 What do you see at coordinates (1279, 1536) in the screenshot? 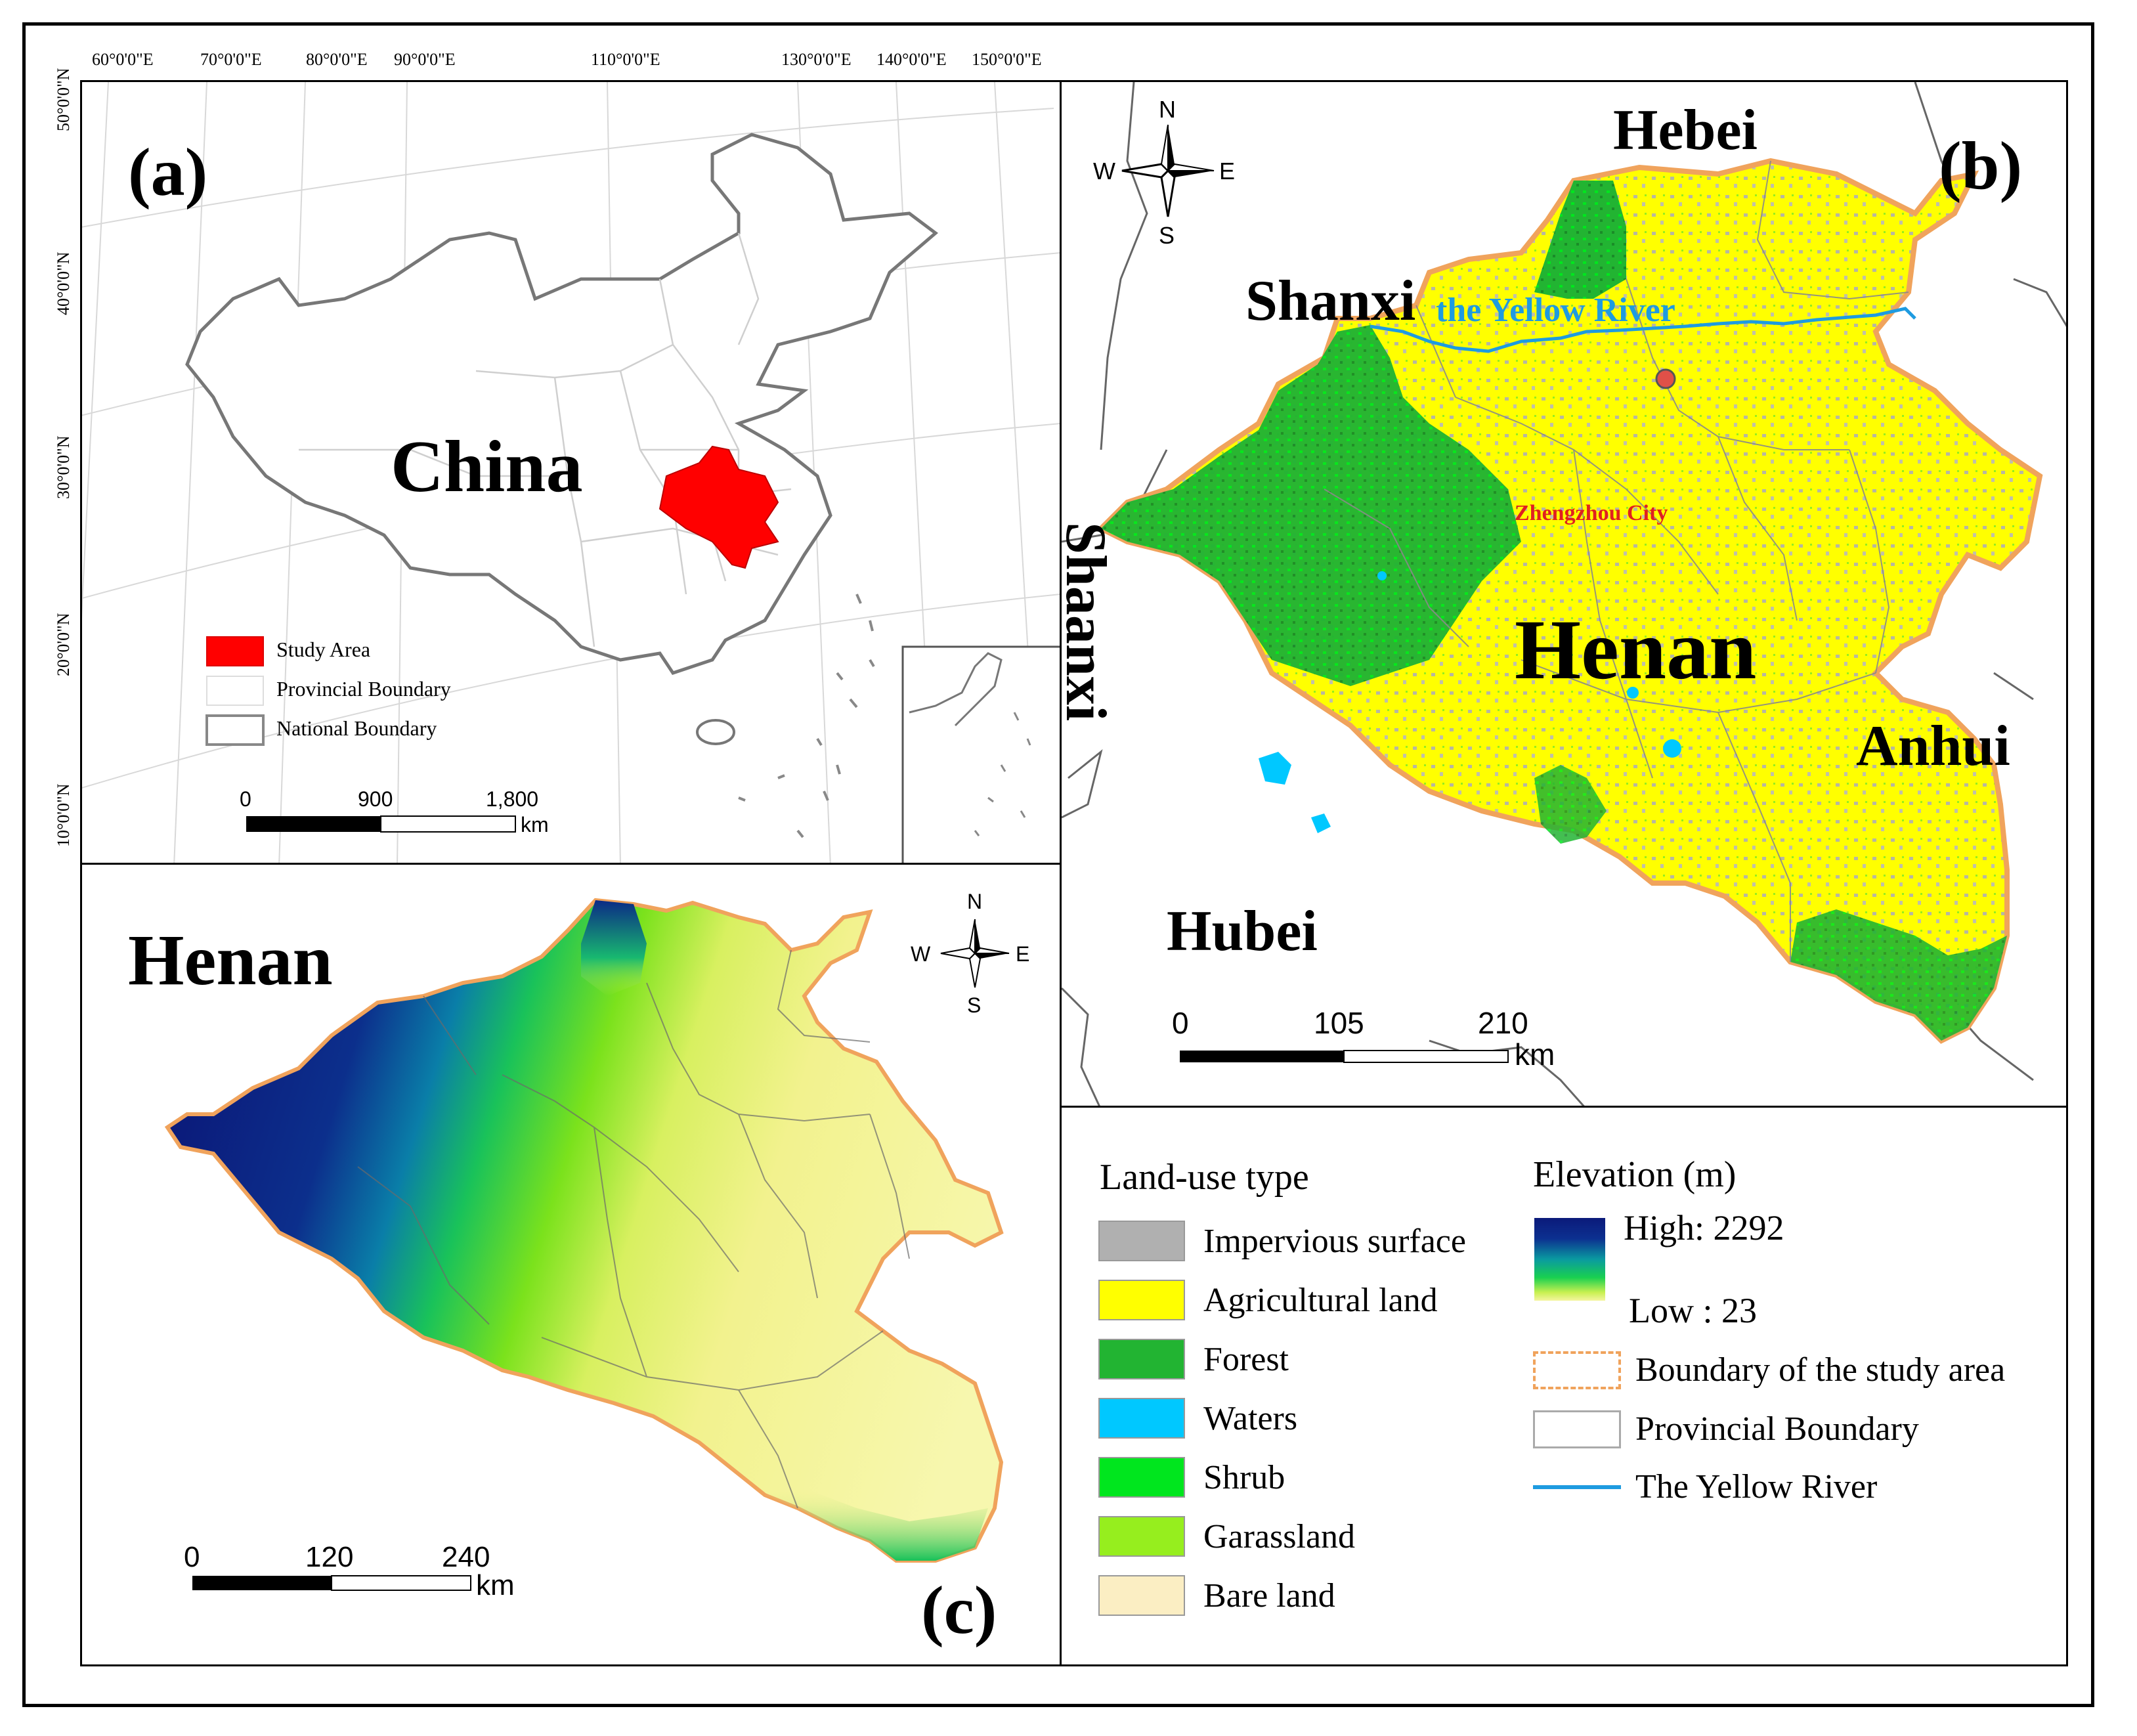
I see `grassland-label: Garassland` at bounding box center [1279, 1536].